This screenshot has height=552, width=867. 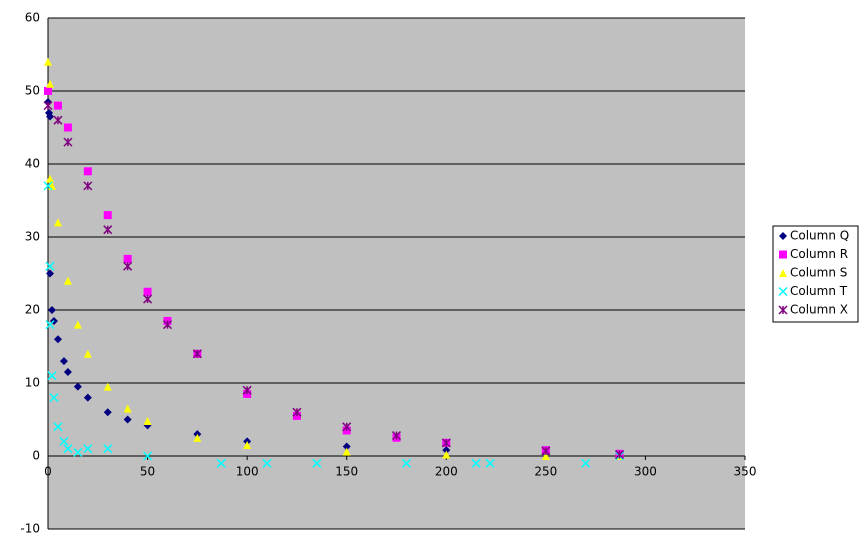 What do you see at coordinates (36, 456) in the screenshot?
I see `y-tick-label: 0` at bounding box center [36, 456].